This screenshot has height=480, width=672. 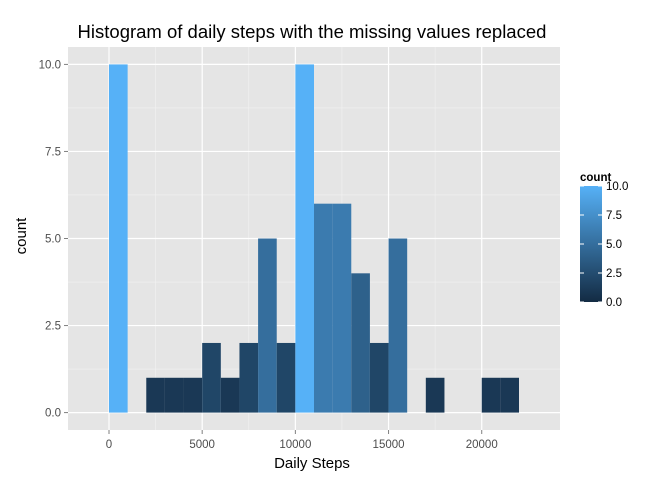 What do you see at coordinates (614, 274) in the screenshot?
I see `legend-tick-label: 2.5` at bounding box center [614, 274].